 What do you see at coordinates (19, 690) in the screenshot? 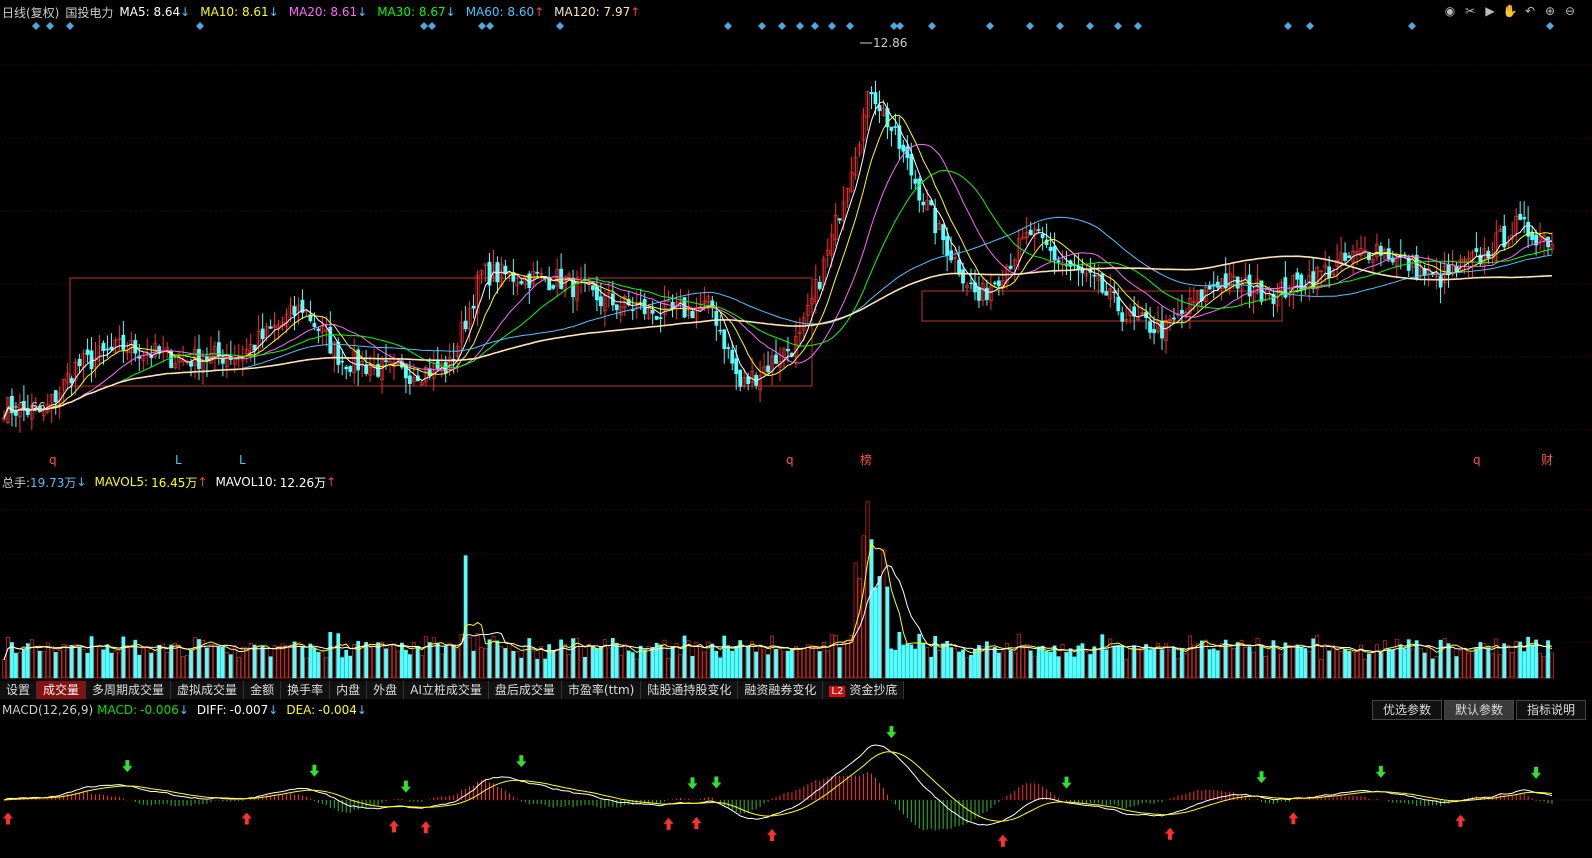
I see `tab-0: 设置` at bounding box center [19, 690].